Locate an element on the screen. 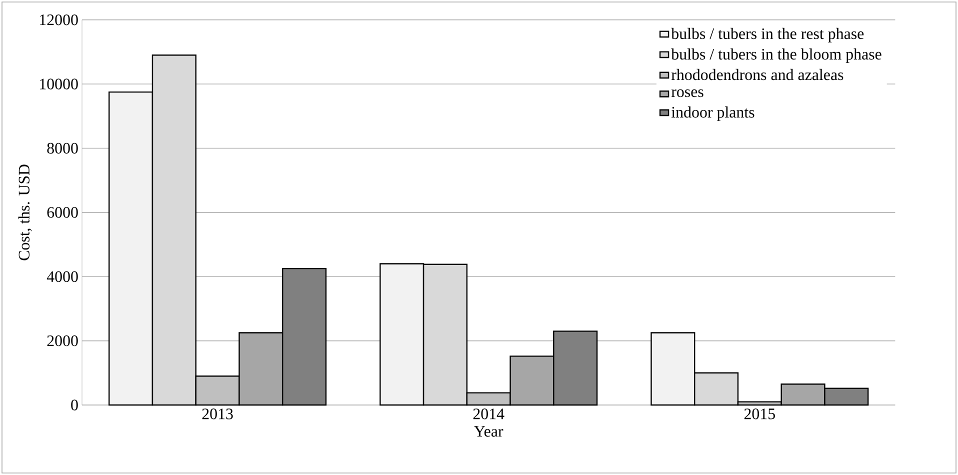 Image resolution: width=958 pixels, height=475 pixels. y-tick-label: 8000 is located at coordinates (62, 148).